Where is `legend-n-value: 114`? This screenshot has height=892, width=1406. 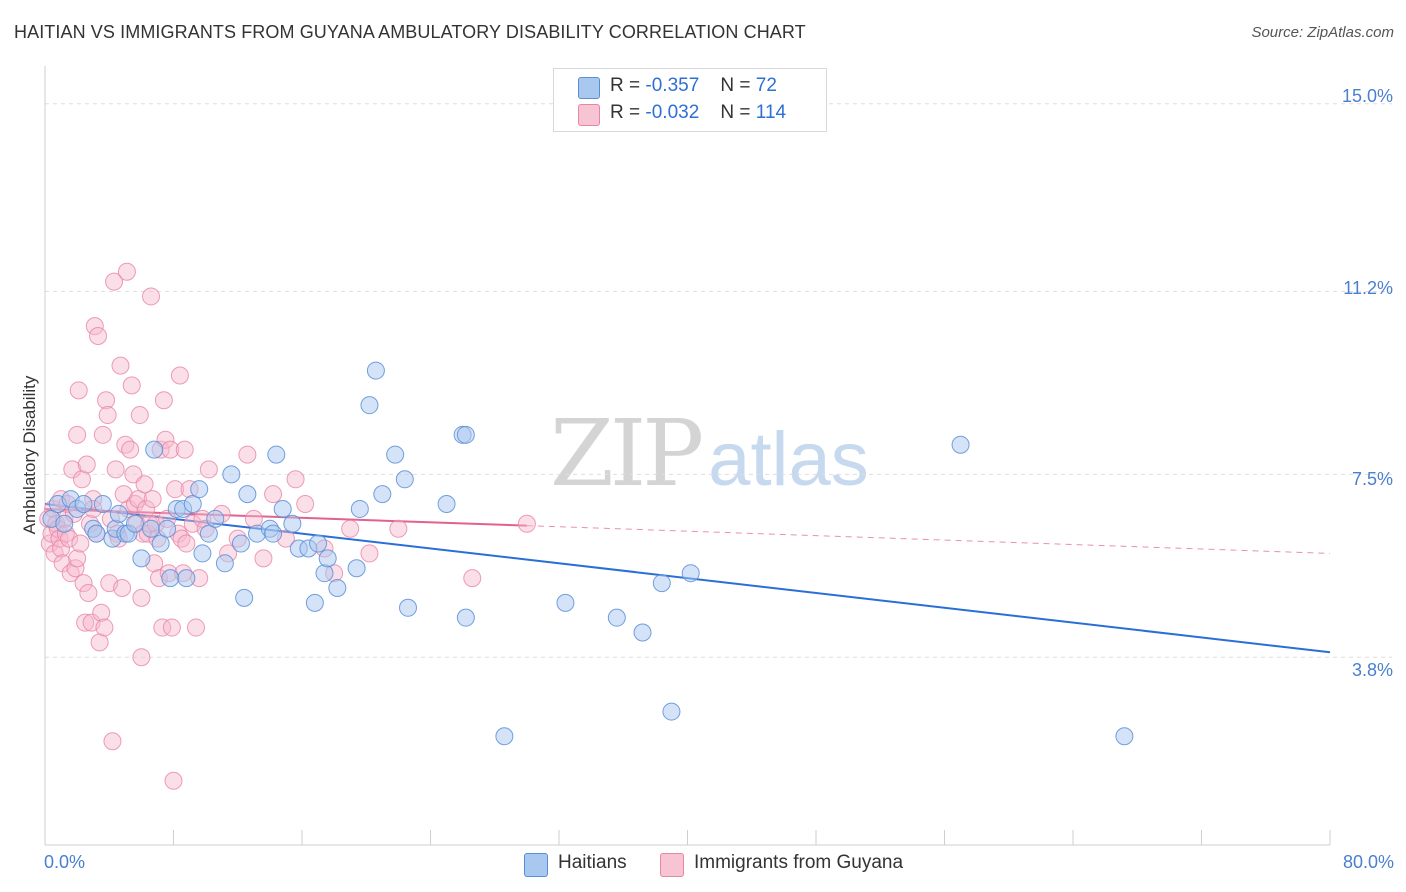 legend-n-value: 114 is located at coordinates (771, 112).